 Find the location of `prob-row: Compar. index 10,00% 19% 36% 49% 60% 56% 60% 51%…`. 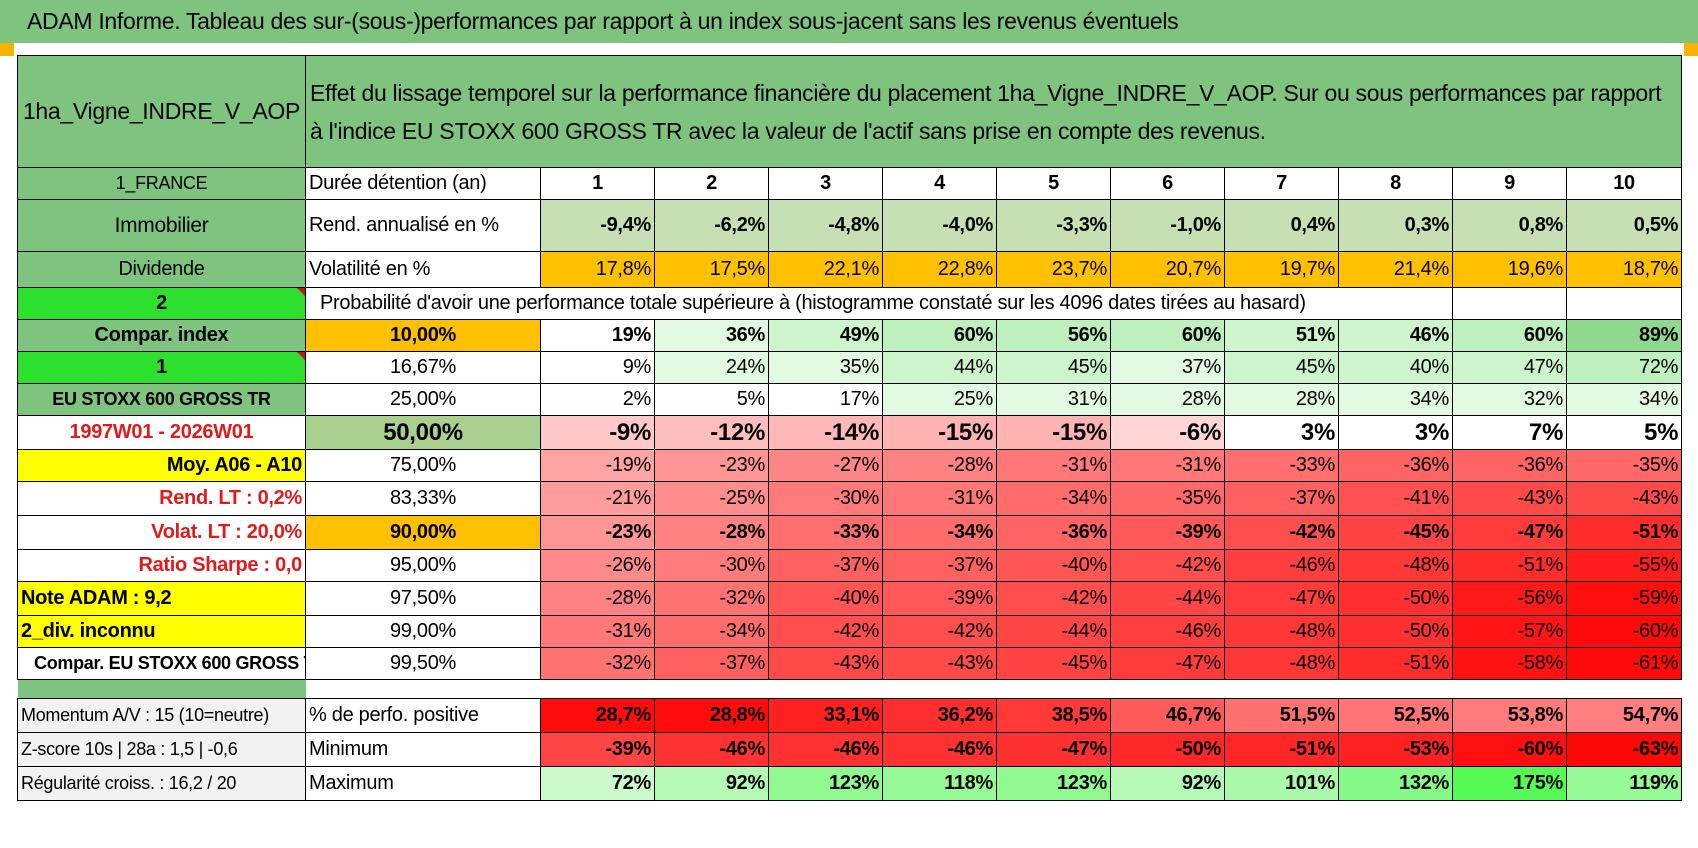

prob-row: Compar. index 10,00% 19% 36% 49% 60% 56% 60% 51%… is located at coordinates (850, 335).